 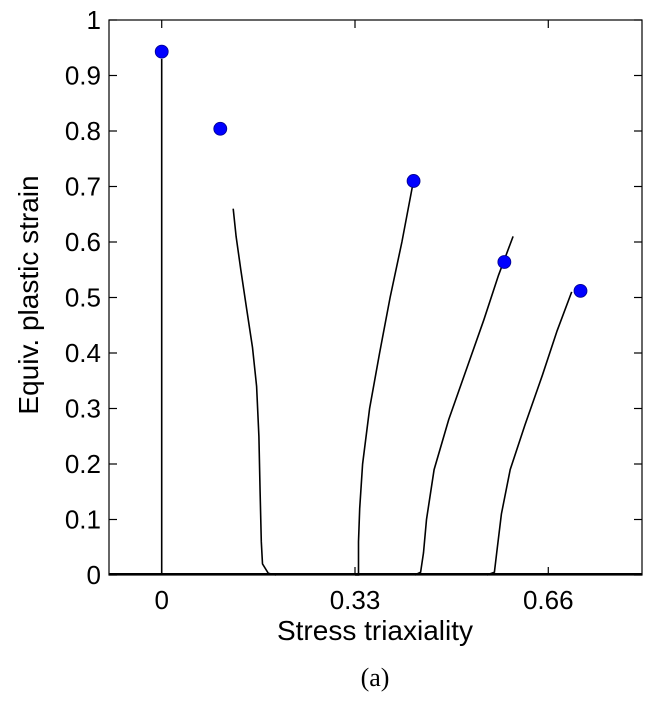 What do you see at coordinates (83, 464) in the screenshot?
I see `y-tick-label: 0.2` at bounding box center [83, 464].